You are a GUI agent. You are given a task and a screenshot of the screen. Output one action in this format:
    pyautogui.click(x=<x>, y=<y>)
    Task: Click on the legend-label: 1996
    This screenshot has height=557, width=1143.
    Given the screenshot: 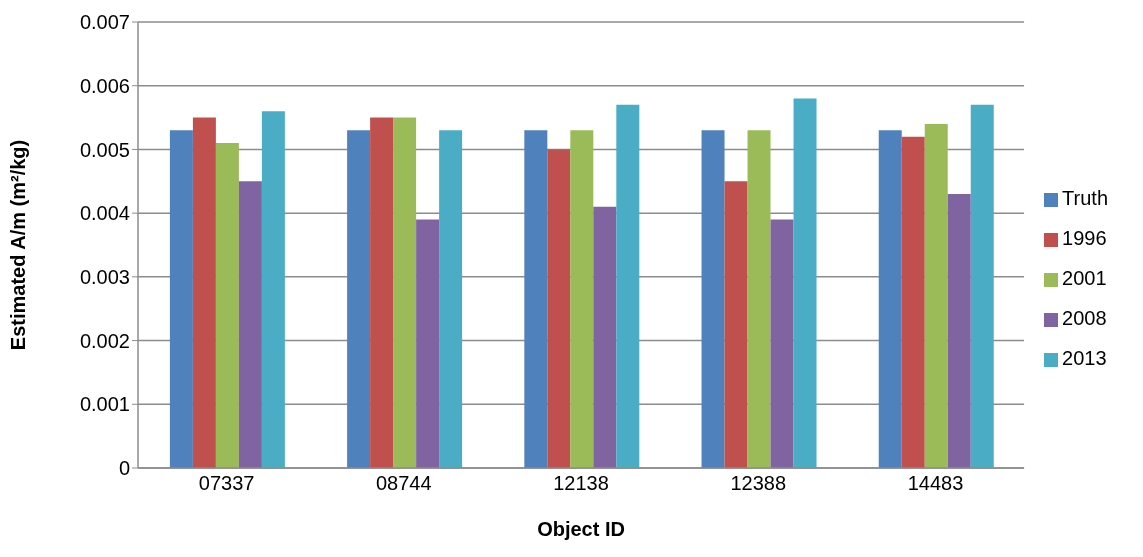 What is the action you would take?
    pyautogui.click(x=1084, y=238)
    